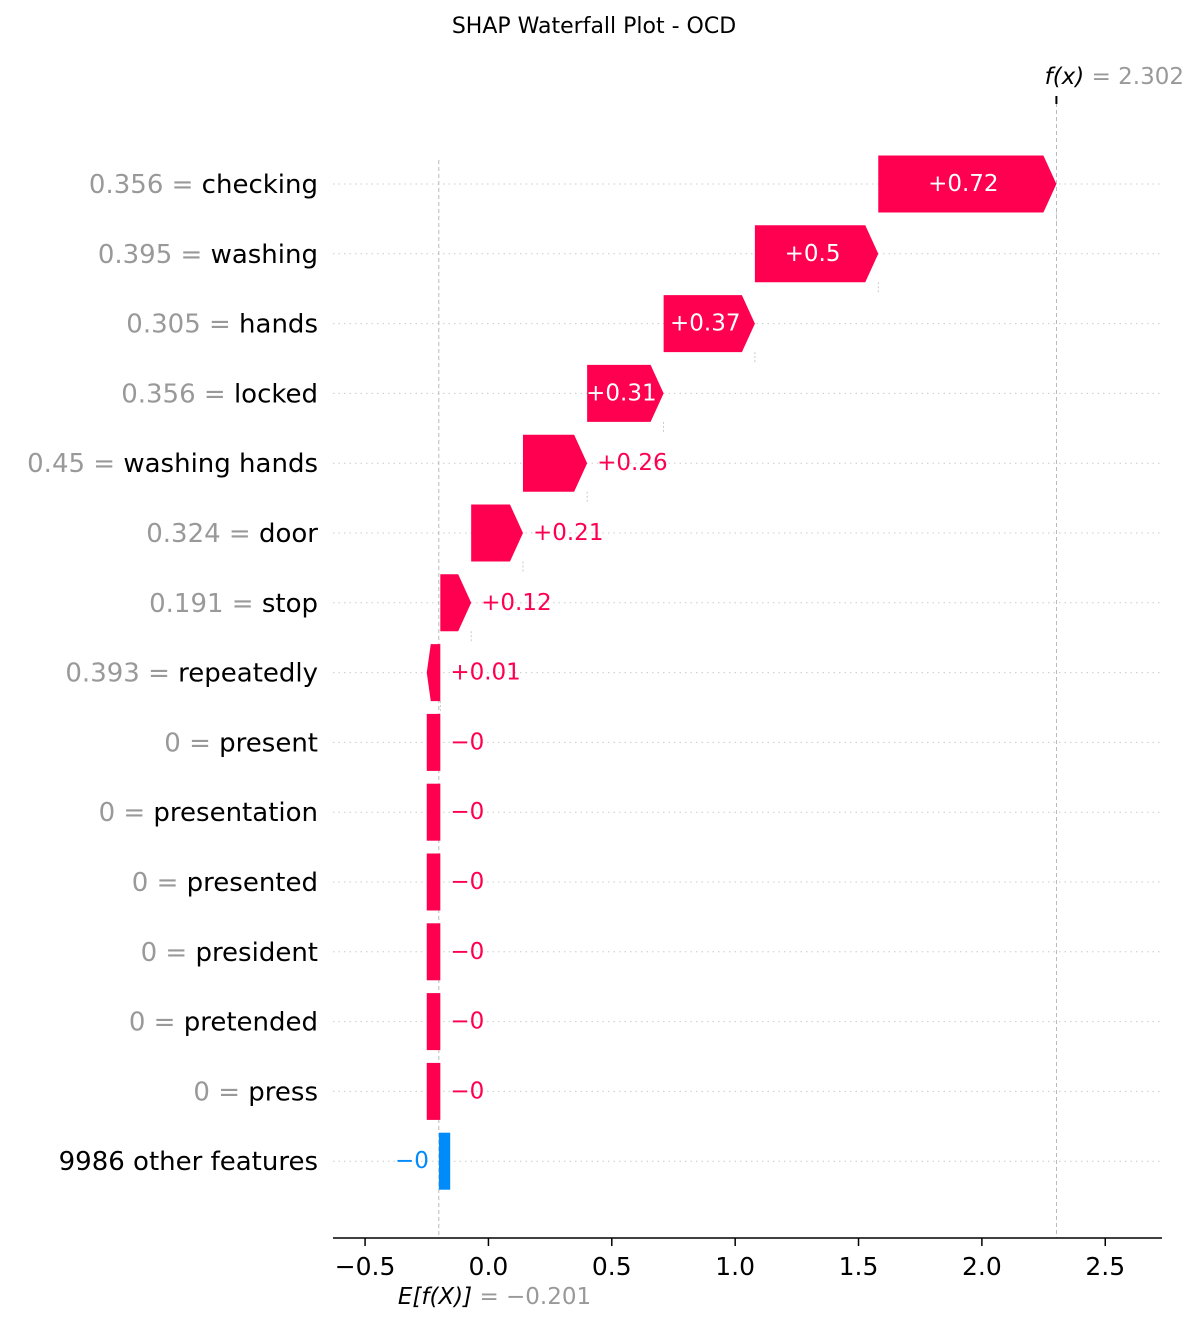 This screenshot has width=1198, height=1324. I want to click on feature-label: 0 = president, so click(229, 953).